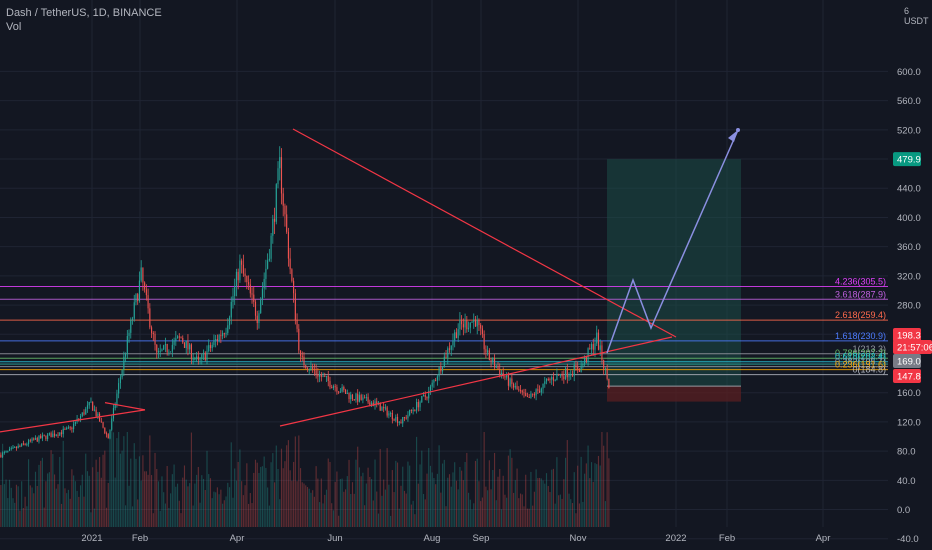  I want to click on resistance-trendline, so click(125, 406).